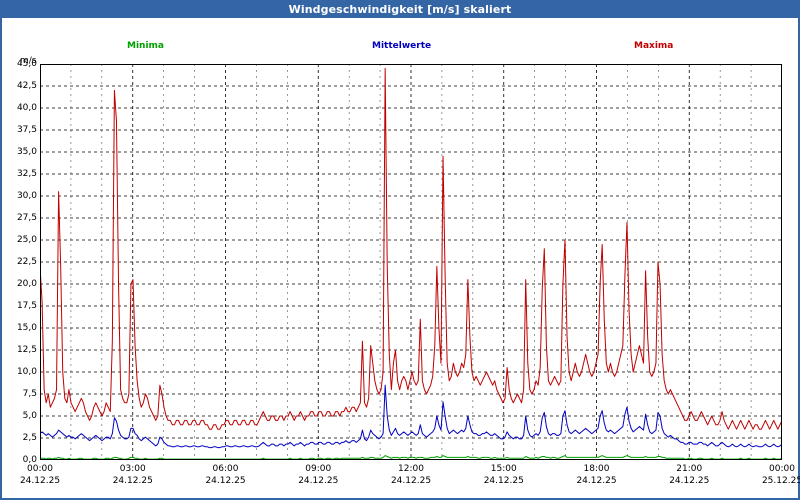 The image size is (800, 500). I want to click on y-axis-tick: 42,5, so click(26, 86).